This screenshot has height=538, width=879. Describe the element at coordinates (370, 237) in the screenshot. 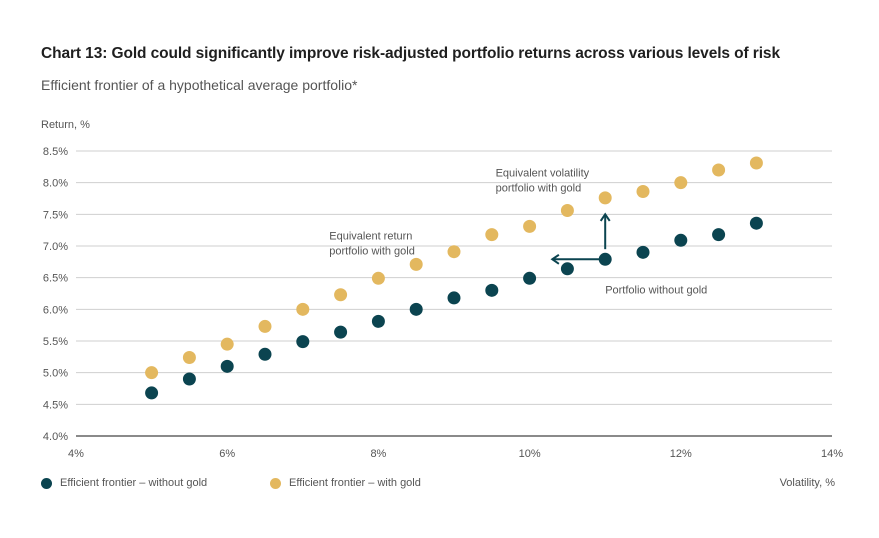

I see `annotation-equivalent-return: Equivalent return` at that location.